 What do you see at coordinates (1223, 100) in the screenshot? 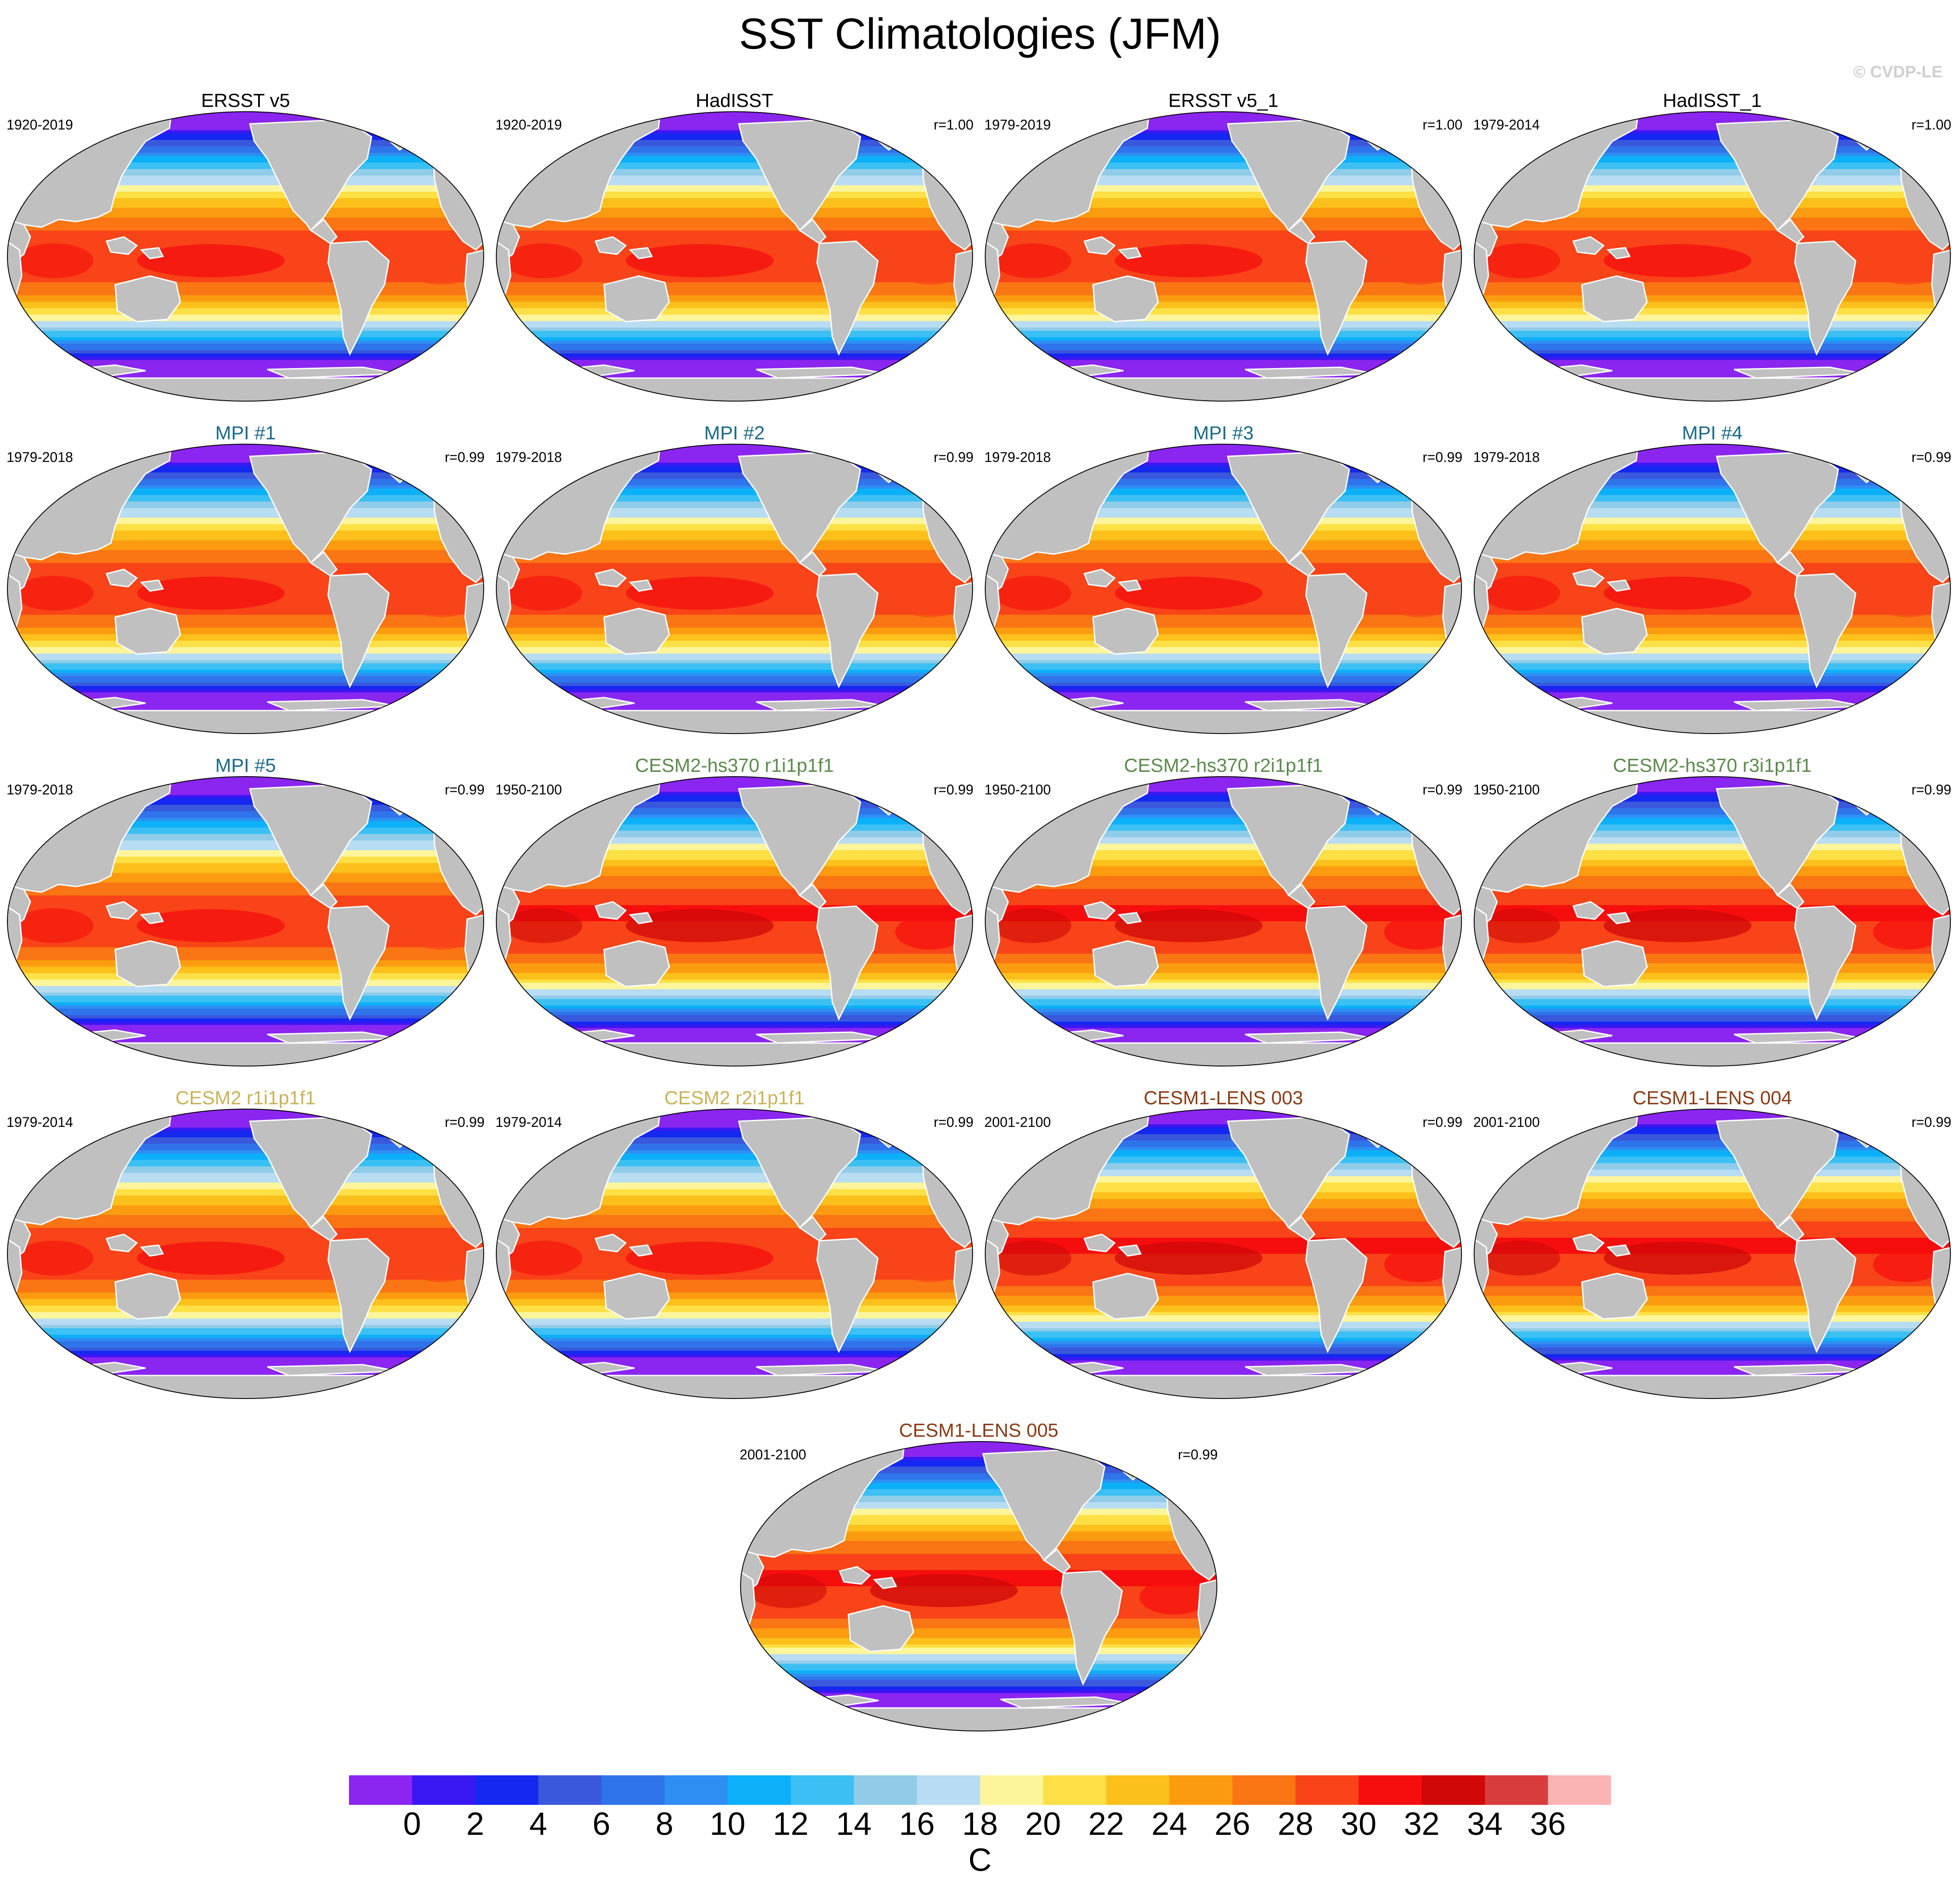
I see `panel-title: ERSST v5_1` at bounding box center [1223, 100].